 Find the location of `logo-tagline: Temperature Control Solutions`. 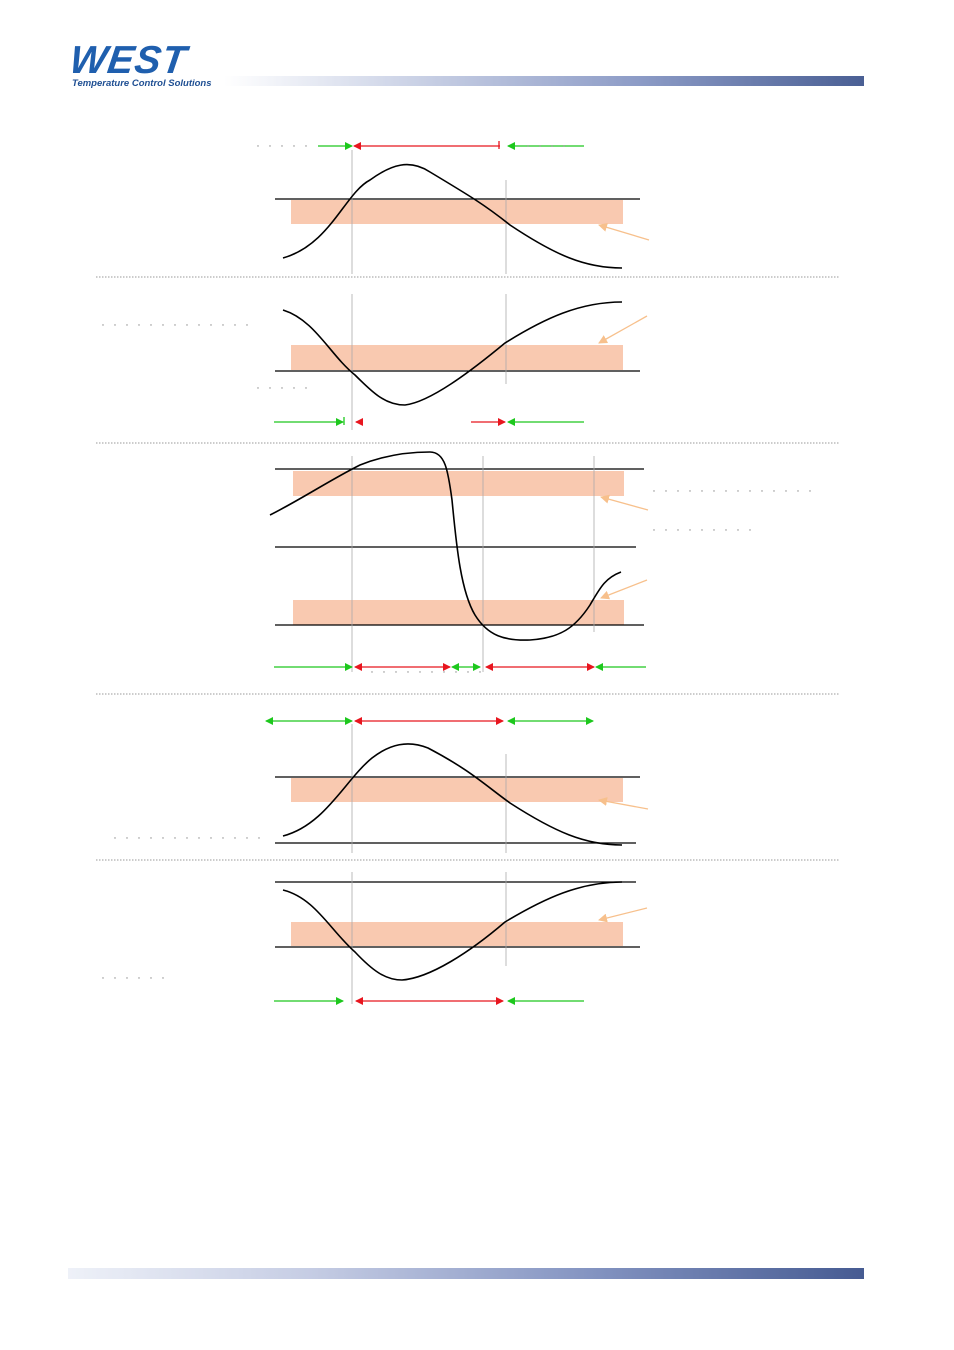

logo-tagline: Temperature Control Solutions is located at coordinates (142, 83).